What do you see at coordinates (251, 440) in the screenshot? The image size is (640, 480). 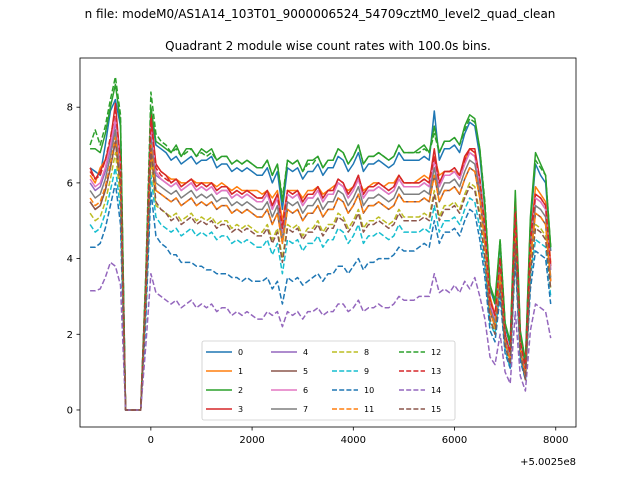 I see `x-tick-label: 2000` at bounding box center [251, 440].